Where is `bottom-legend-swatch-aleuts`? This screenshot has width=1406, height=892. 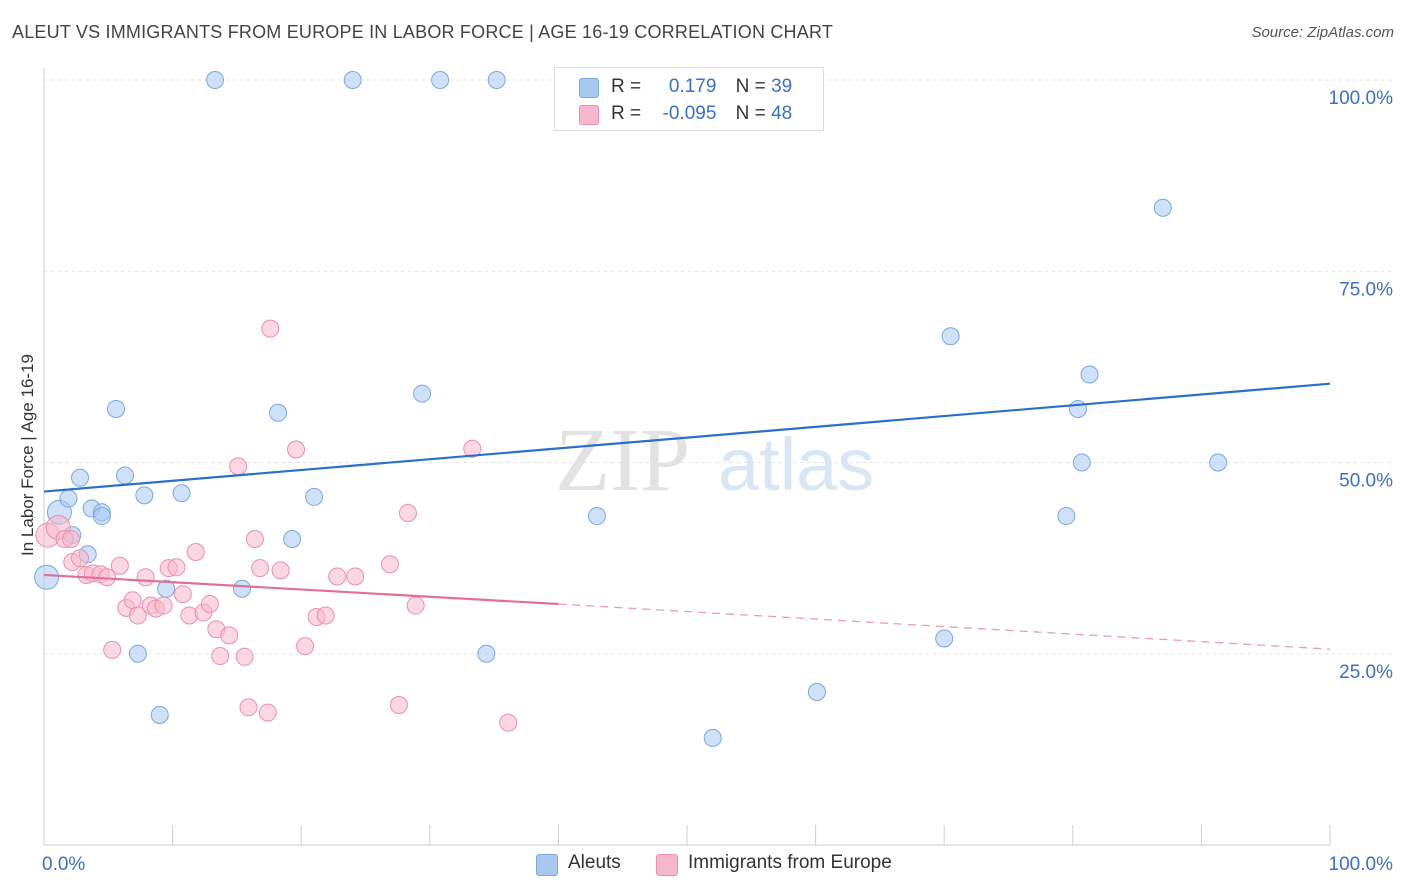 bottom-legend-swatch-aleuts is located at coordinates (547, 865).